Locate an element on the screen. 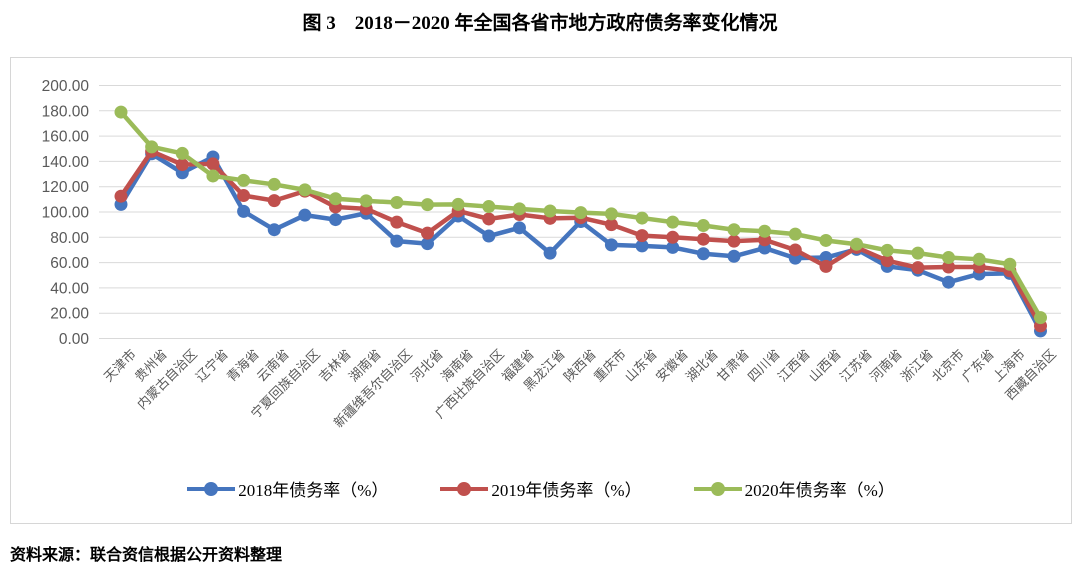  legend-marker-2020-icon is located at coordinates (717, 488).